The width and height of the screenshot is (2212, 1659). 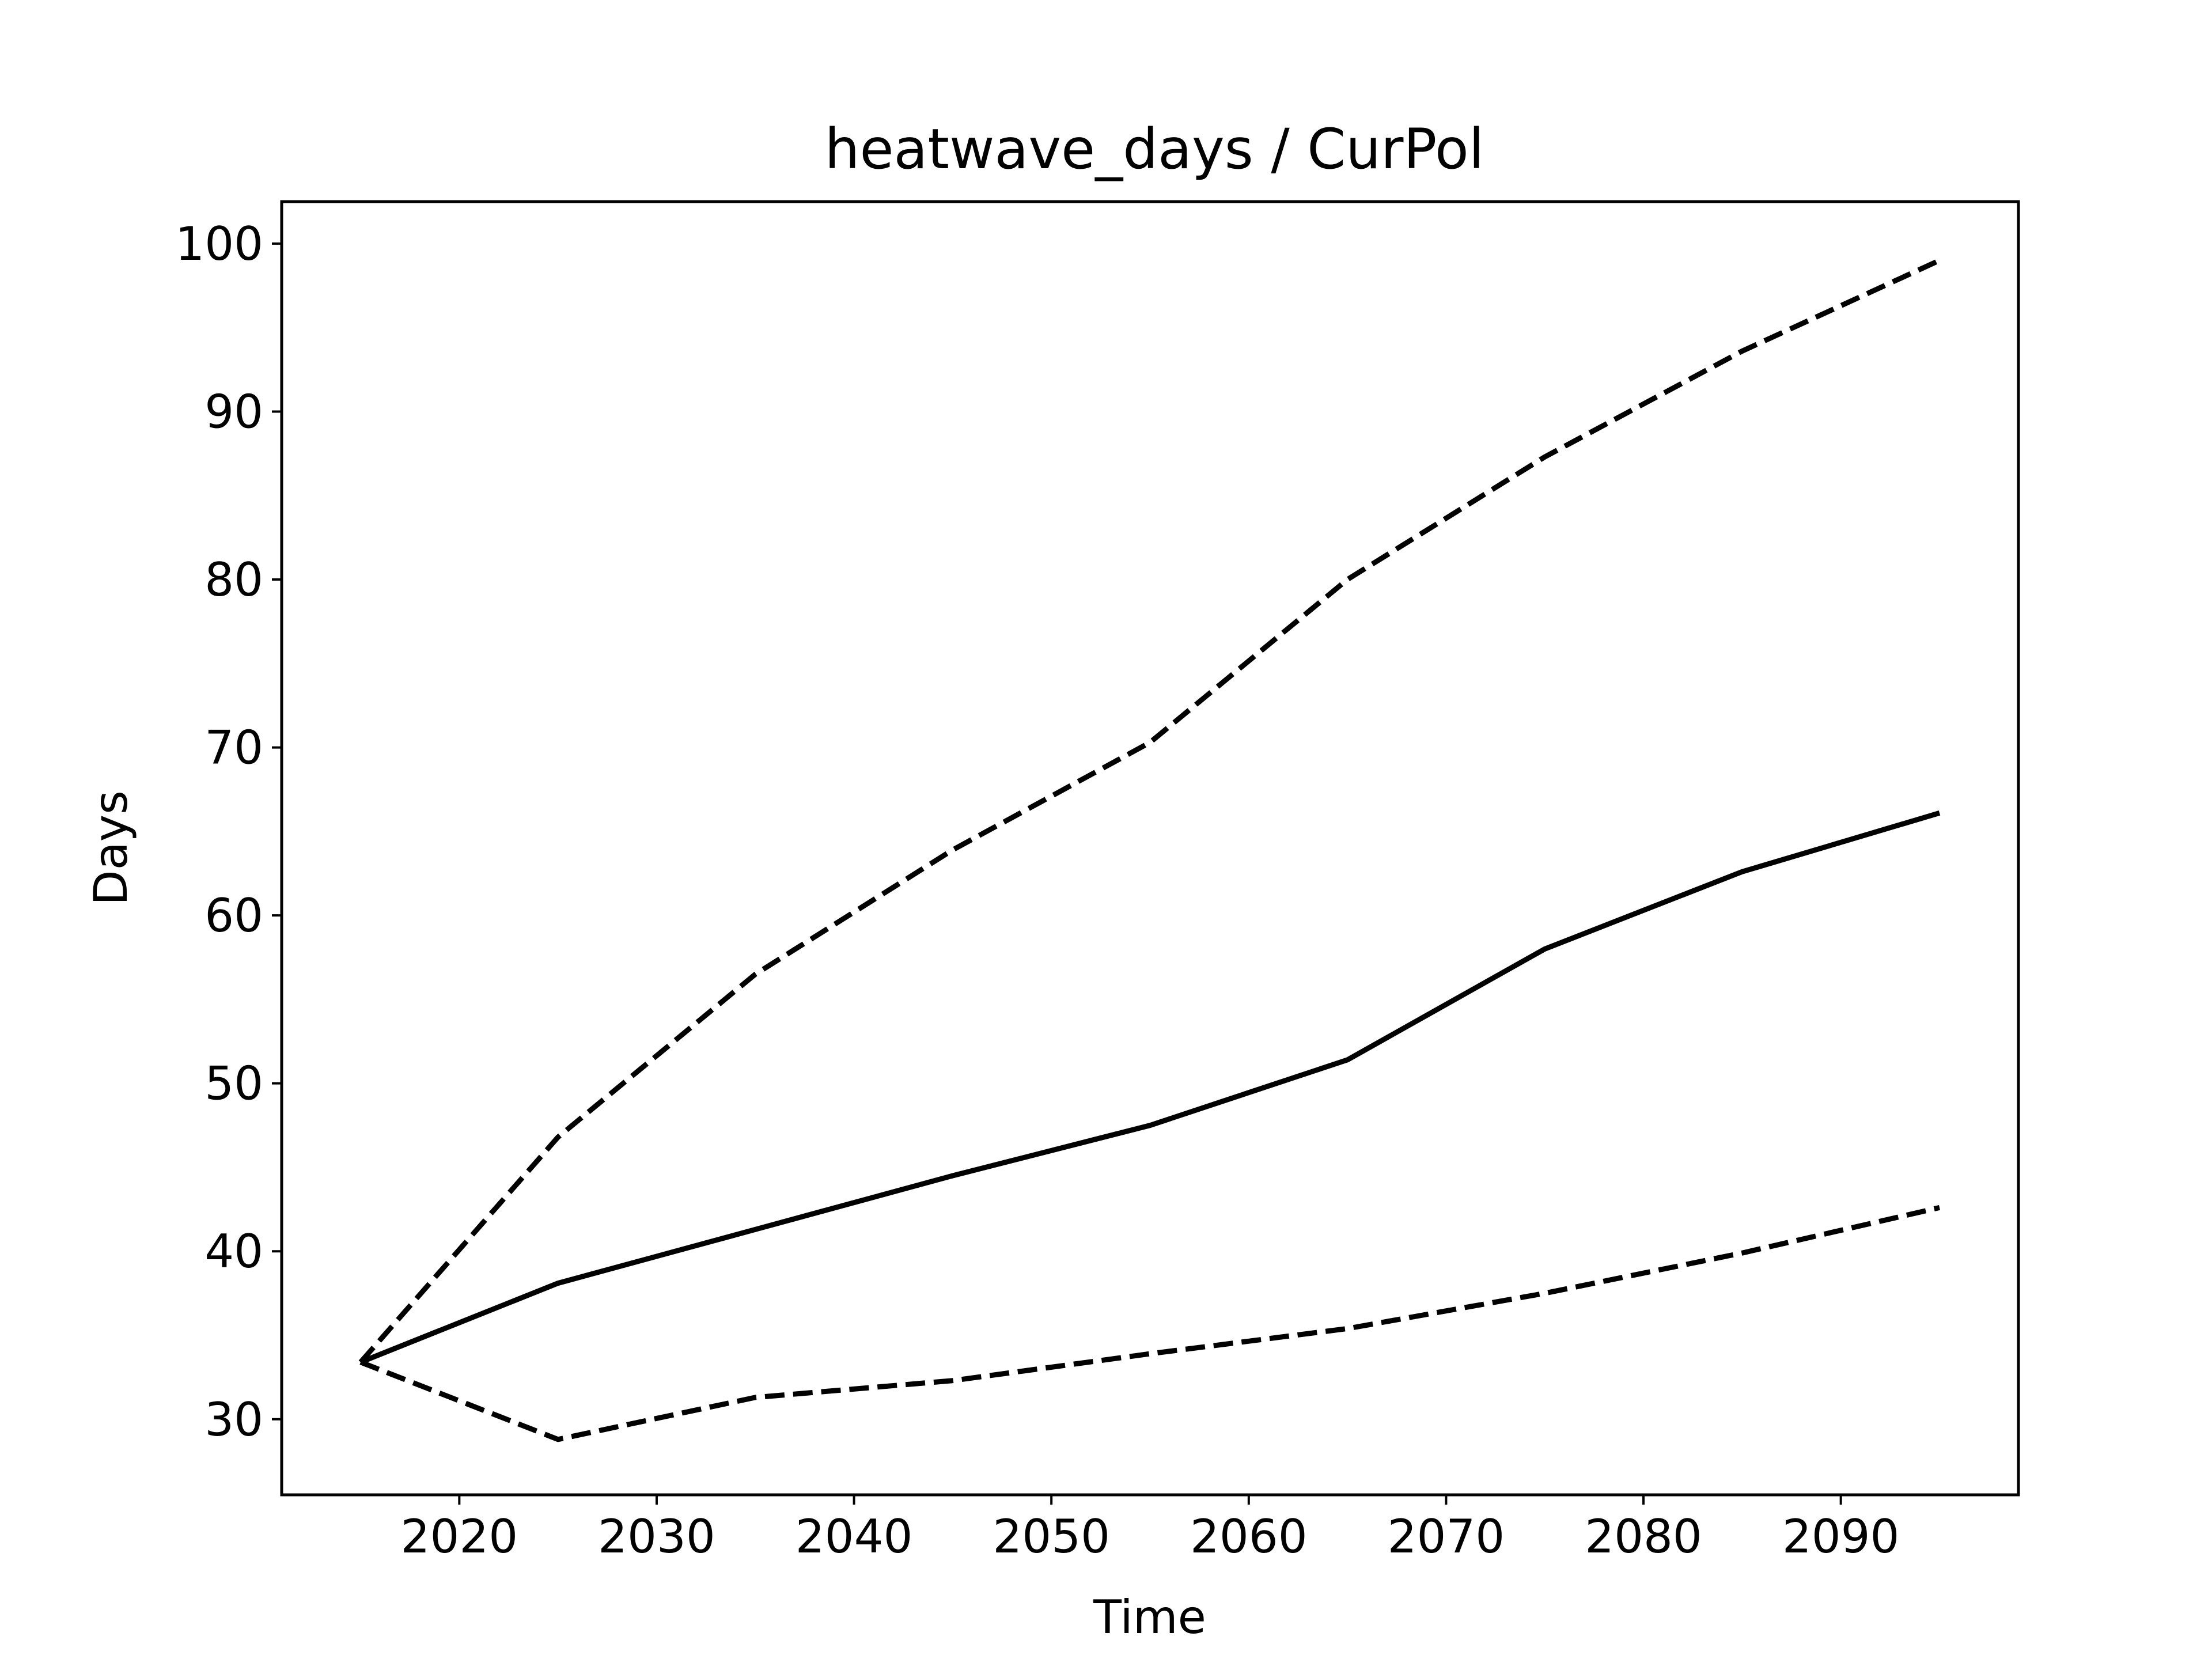 What do you see at coordinates (233, 1419) in the screenshot?
I see `y-tick-label: 30` at bounding box center [233, 1419].